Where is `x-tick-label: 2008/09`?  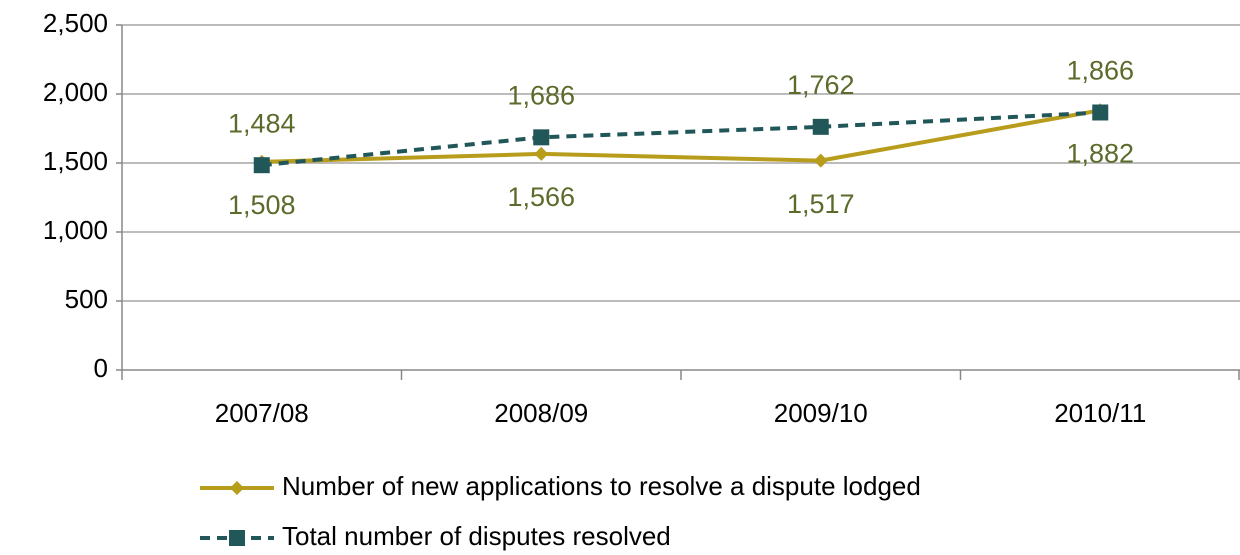
x-tick-label: 2008/09 is located at coordinates (541, 413).